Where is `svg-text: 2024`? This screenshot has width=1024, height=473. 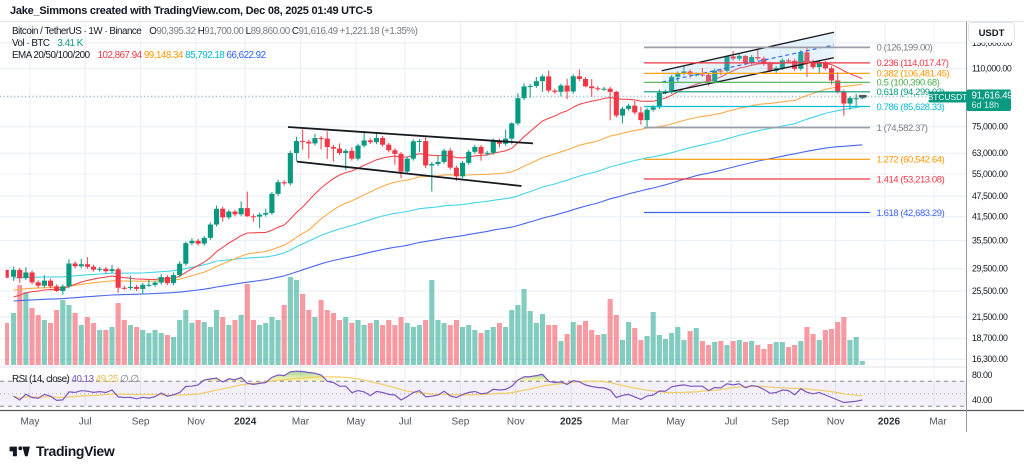 svg-text: 2024 is located at coordinates (245, 422).